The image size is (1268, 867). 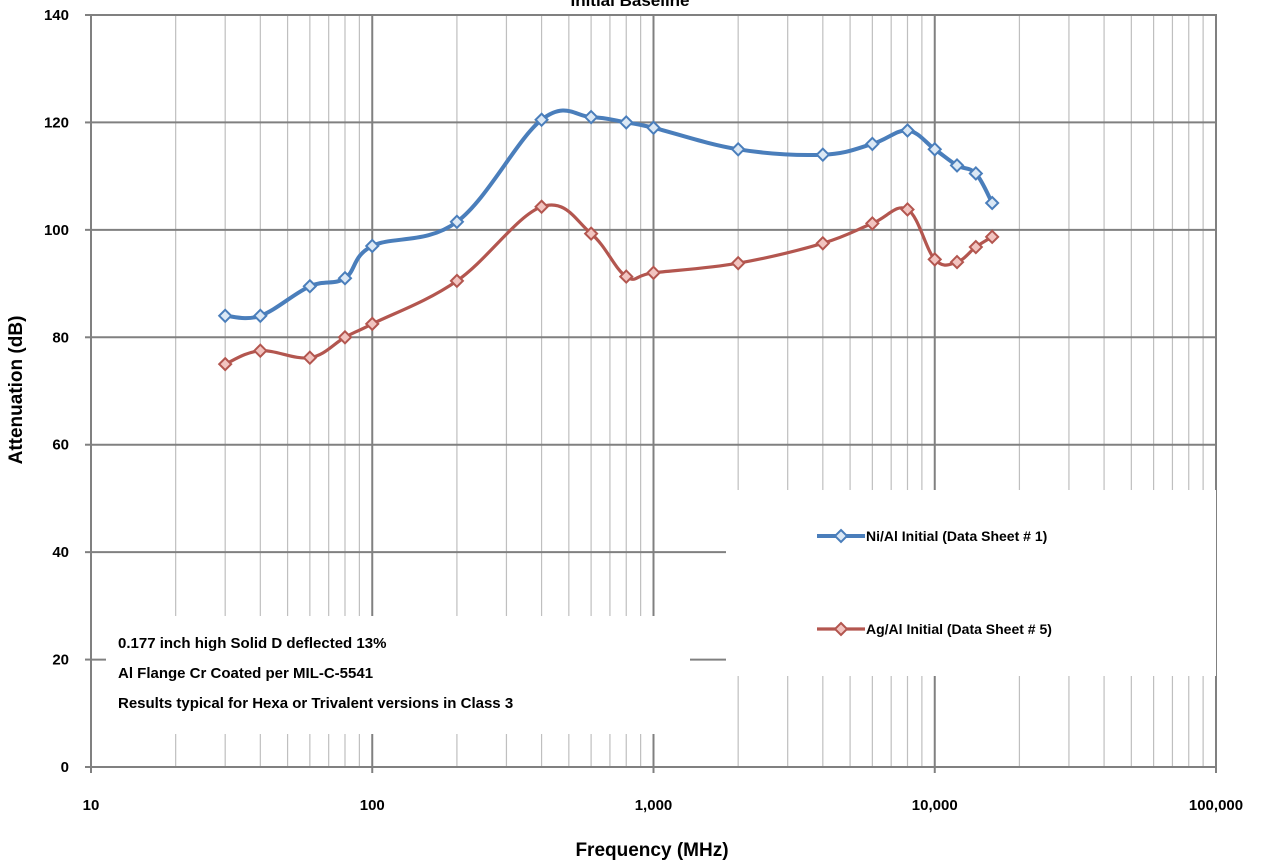 What do you see at coordinates (60, 337) in the screenshot?
I see `y-tick-label: 80` at bounding box center [60, 337].